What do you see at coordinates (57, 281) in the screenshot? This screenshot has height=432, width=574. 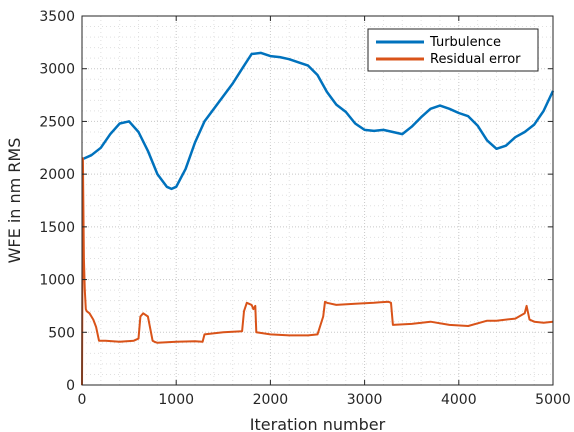 I see `y-tick-label: 1000` at bounding box center [57, 281].